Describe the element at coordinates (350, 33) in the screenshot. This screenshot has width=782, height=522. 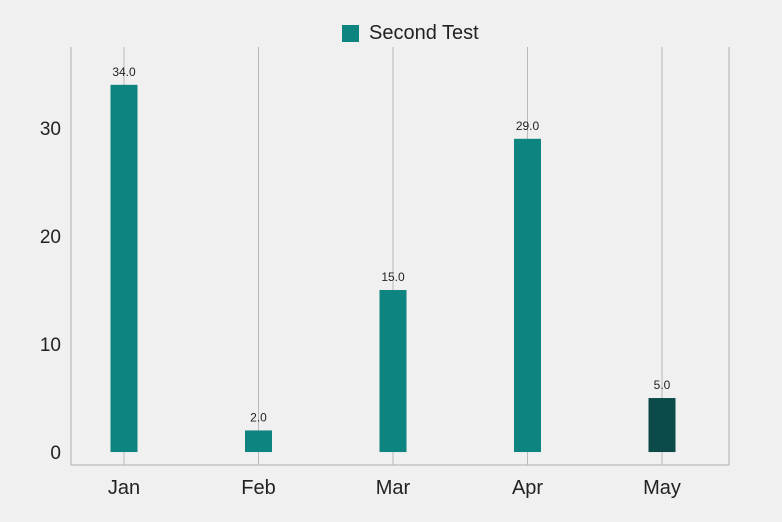
I see `legend-swatch` at that location.